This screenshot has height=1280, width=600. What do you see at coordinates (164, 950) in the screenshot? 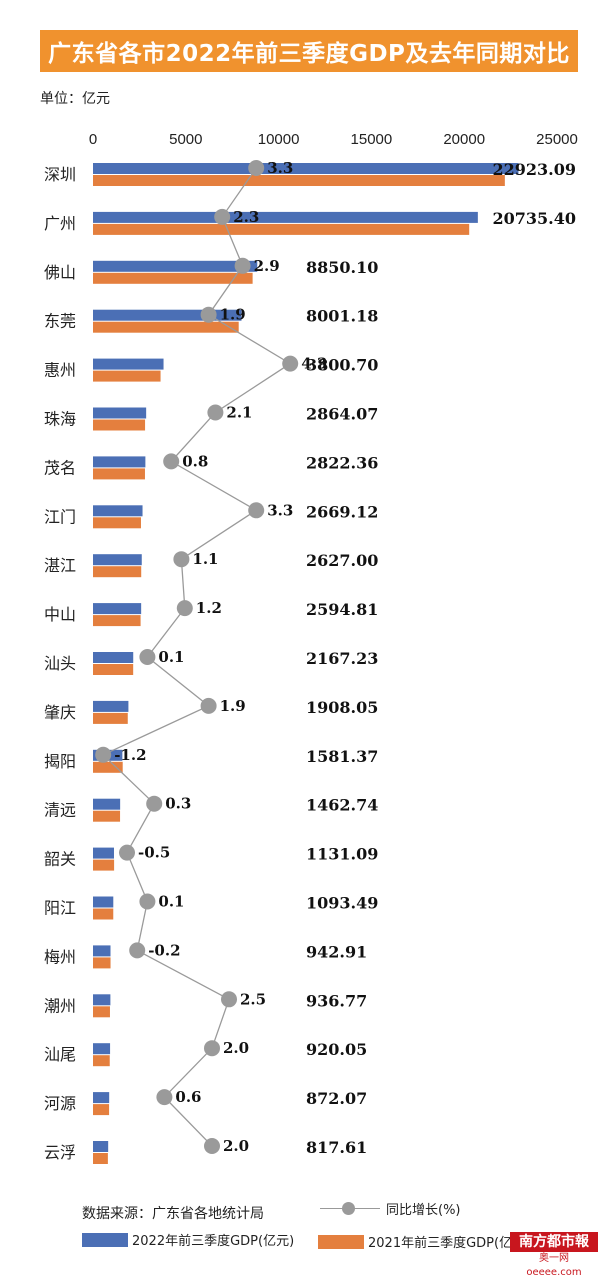
I see `growth-label: -0.2` at bounding box center [164, 950].